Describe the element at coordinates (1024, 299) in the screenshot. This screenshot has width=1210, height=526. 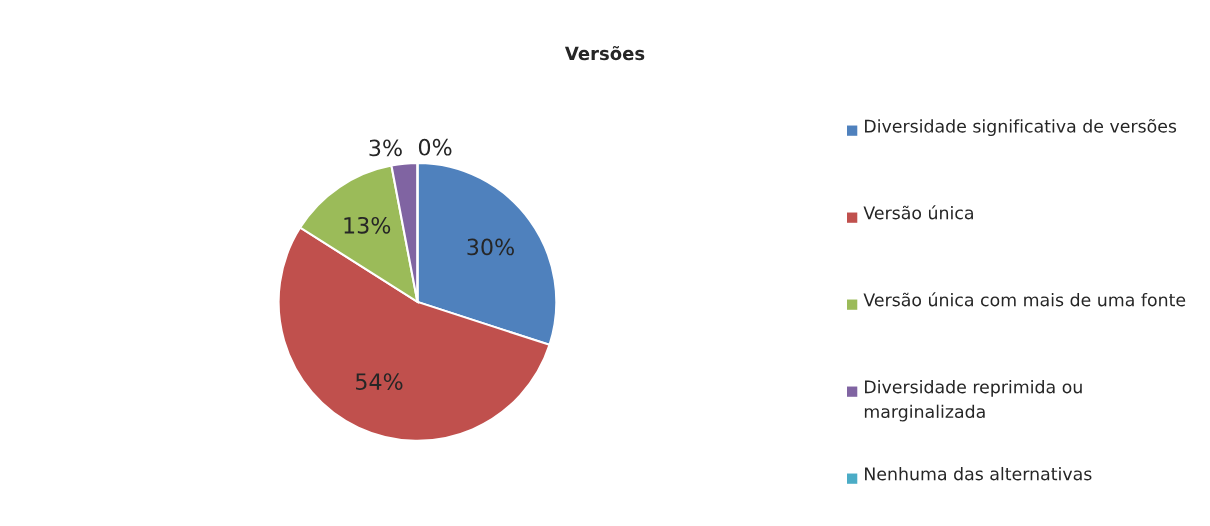
I see `legend-label: Versão única com mais de uma fonte` at that location.